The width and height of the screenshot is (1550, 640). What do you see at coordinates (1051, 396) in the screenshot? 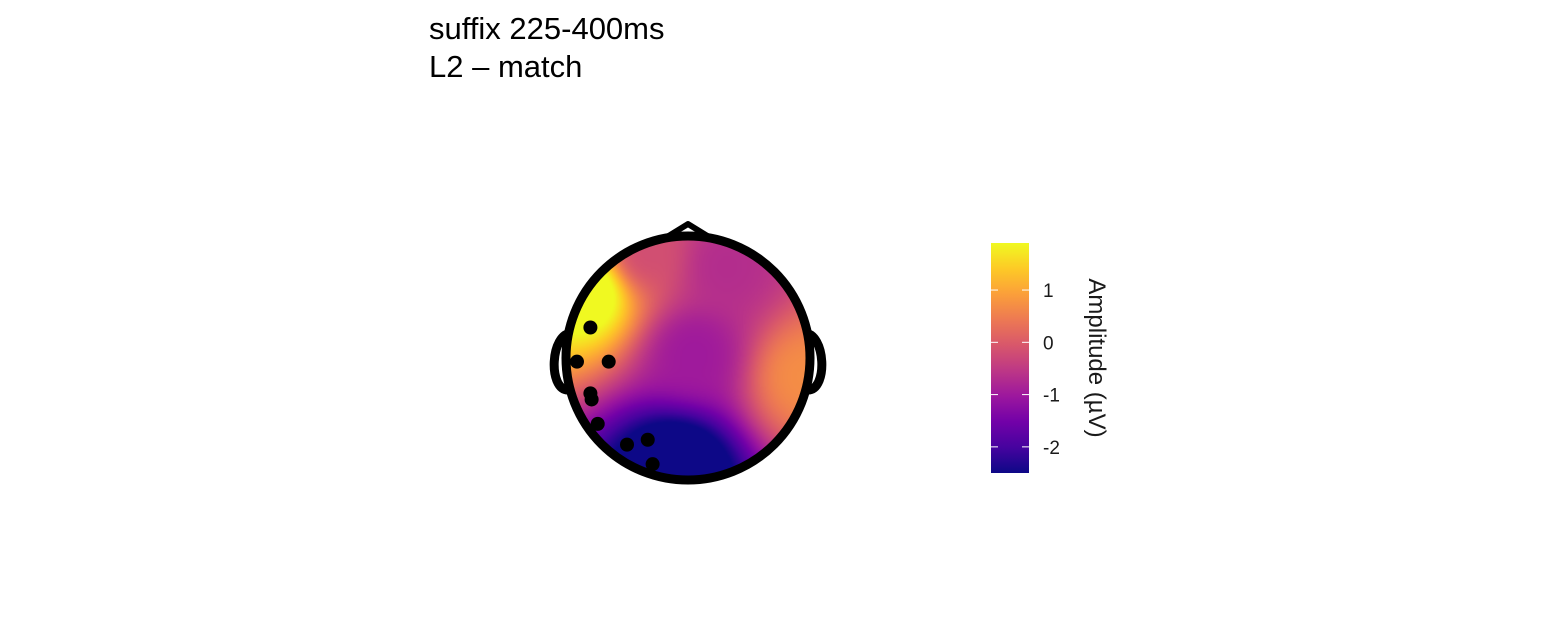
I see `colorbar-tick-label: -1` at bounding box center [1051, 396].